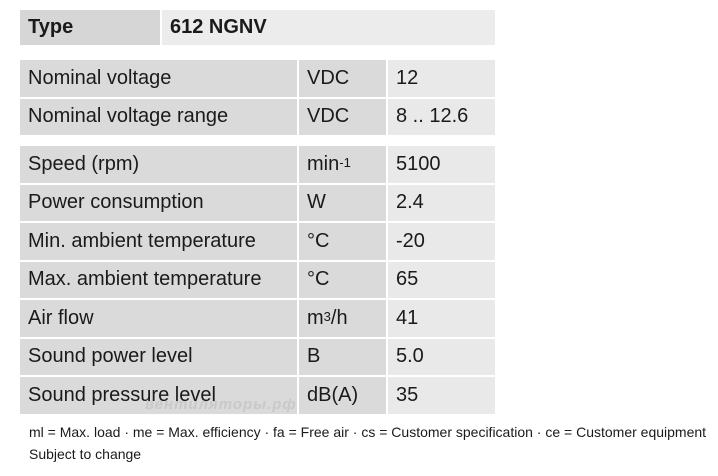 The width and height of the screenshot is (718, 476). Describe the element at coordinates (158, 202) in the screenshot. I see `row-name: Power consumption` at that location.